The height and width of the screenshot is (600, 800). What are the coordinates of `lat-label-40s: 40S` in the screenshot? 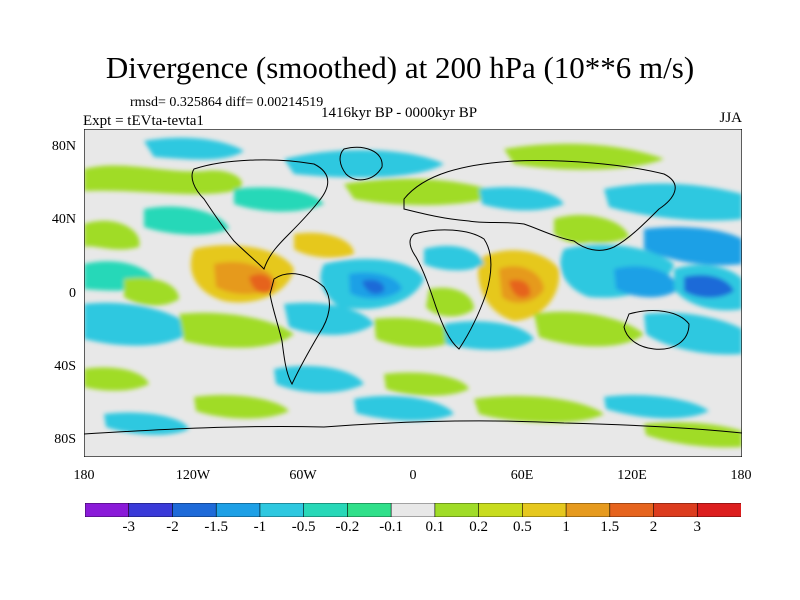 It's located at (65, 366).